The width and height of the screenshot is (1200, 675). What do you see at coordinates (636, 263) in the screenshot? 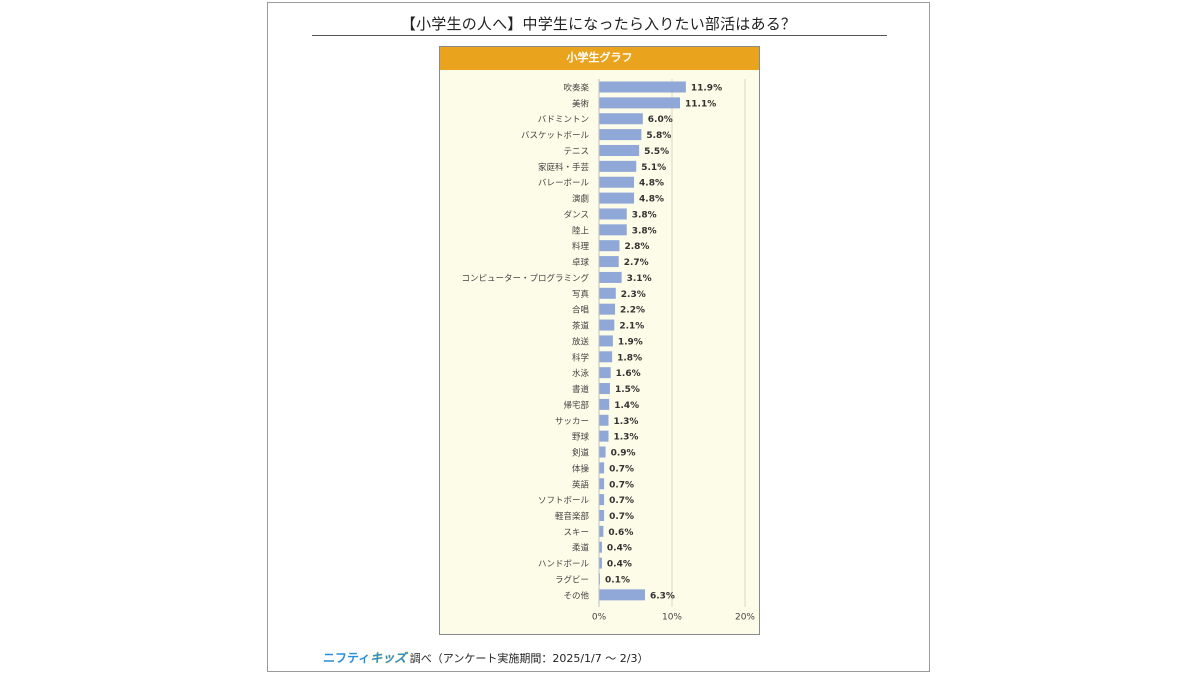
I see `data-label: 2.7%` at bounding box center [636, 263].